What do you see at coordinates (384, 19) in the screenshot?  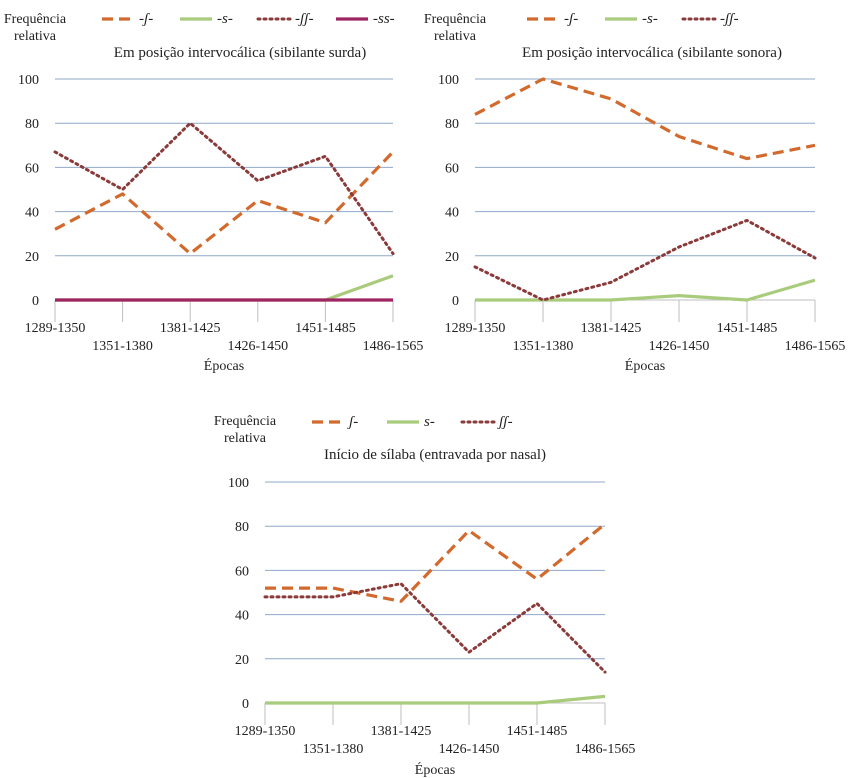 I see `legend-label: -ss-` at bounding box center [384, 19].